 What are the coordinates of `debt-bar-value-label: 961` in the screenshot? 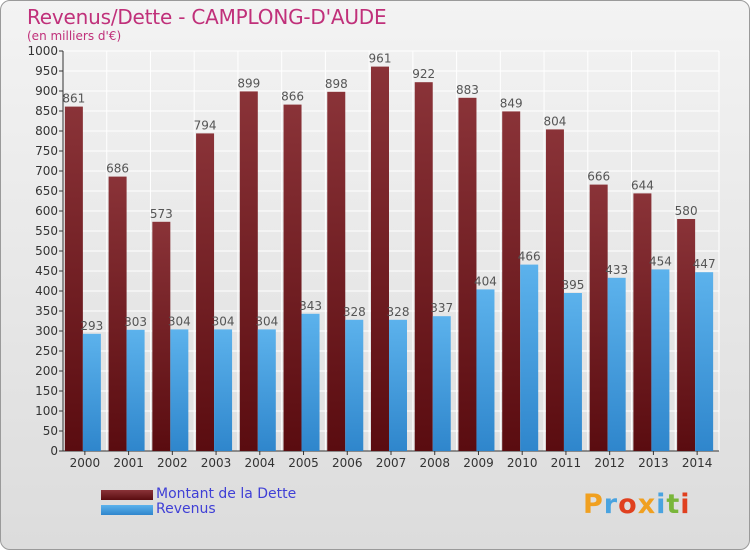 It's located at (380, 59).